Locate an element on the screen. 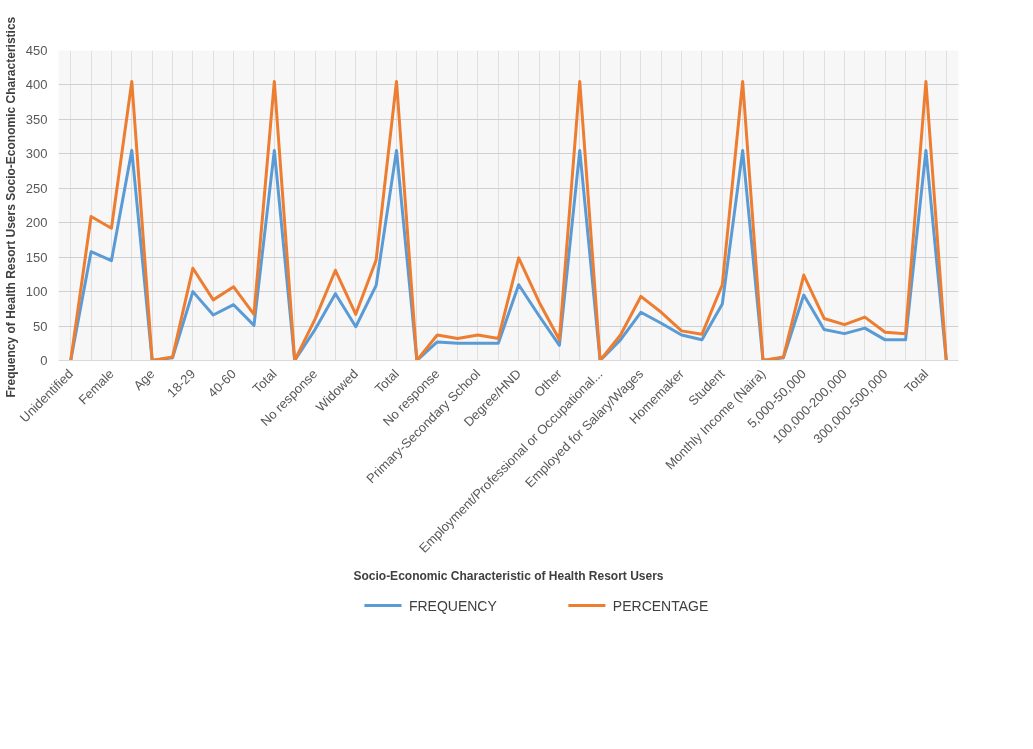  x-axis-title: Socio-Economic Characteristic of Health Resort Users is located at coordinates (508, 575).